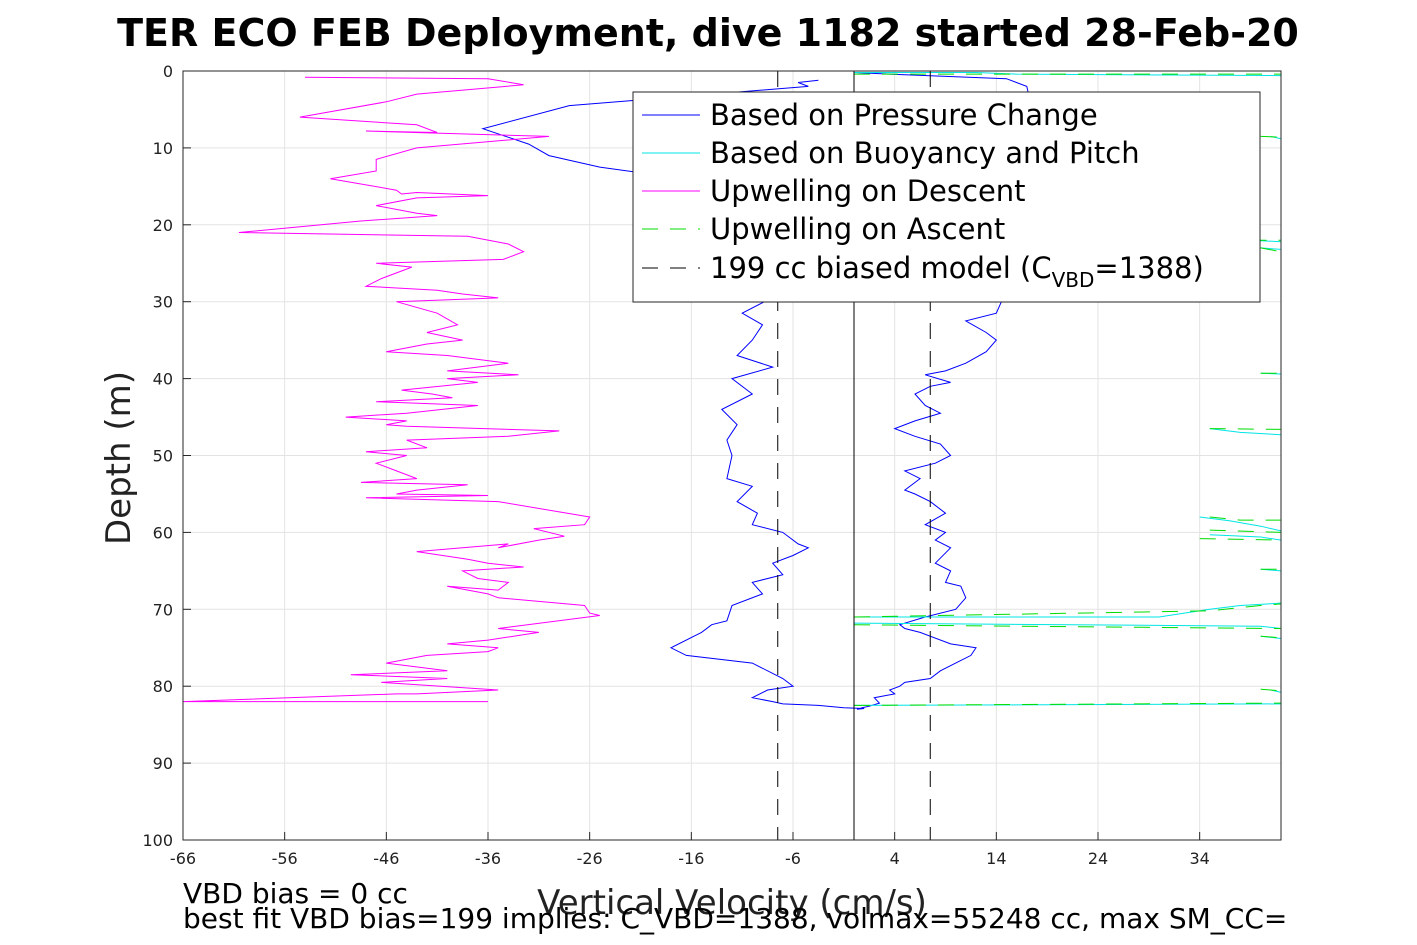  I want to click on x-tick-label: 4, so click(895, 858).